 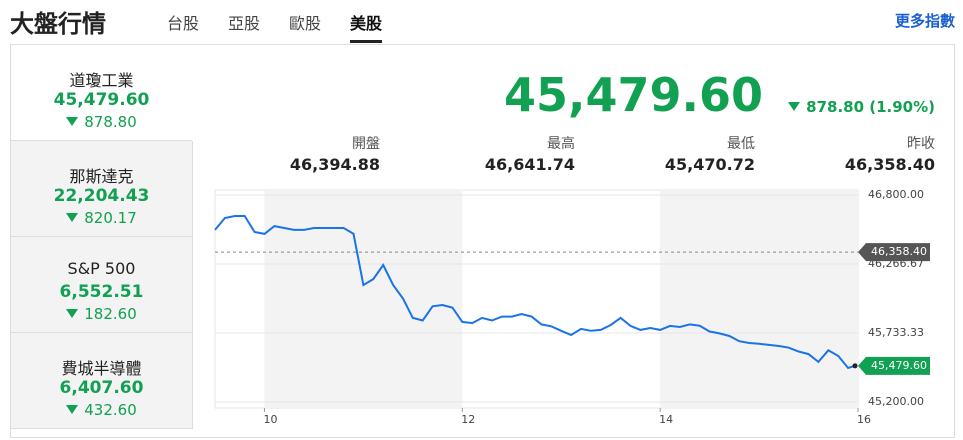 I want to click on index-item: 道瓊工業 45,479.60 878.80, so click(x=101, y=93).